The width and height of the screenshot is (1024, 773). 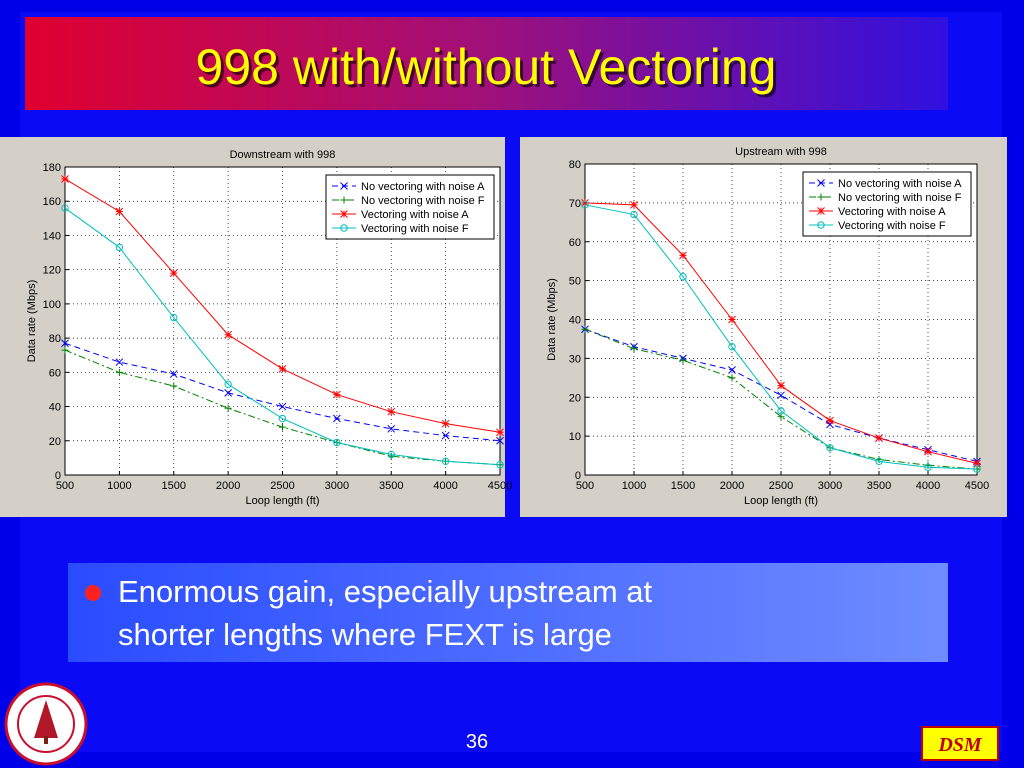 I want to click on y-tick-label: 60, so click(x=575, y=243).